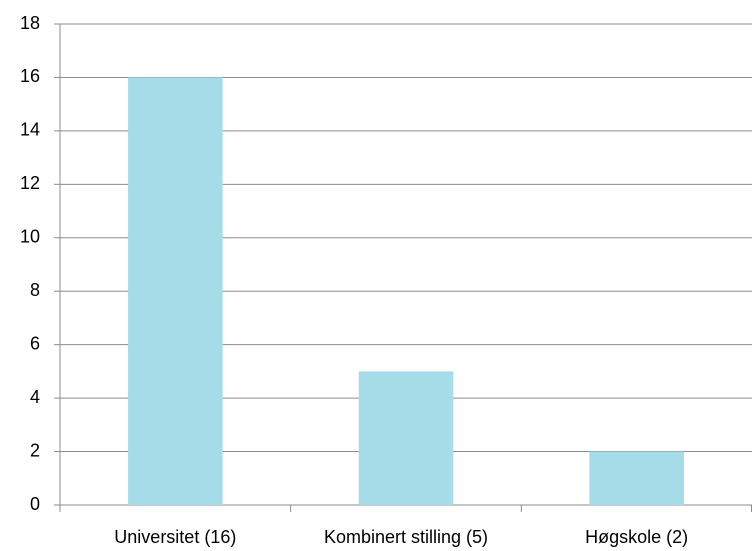 The height and width of the screenshot is (551, 753). Describe the element at coordinates (35, 504) in the screenshot. I see `y-tick-label: 0` at that location.